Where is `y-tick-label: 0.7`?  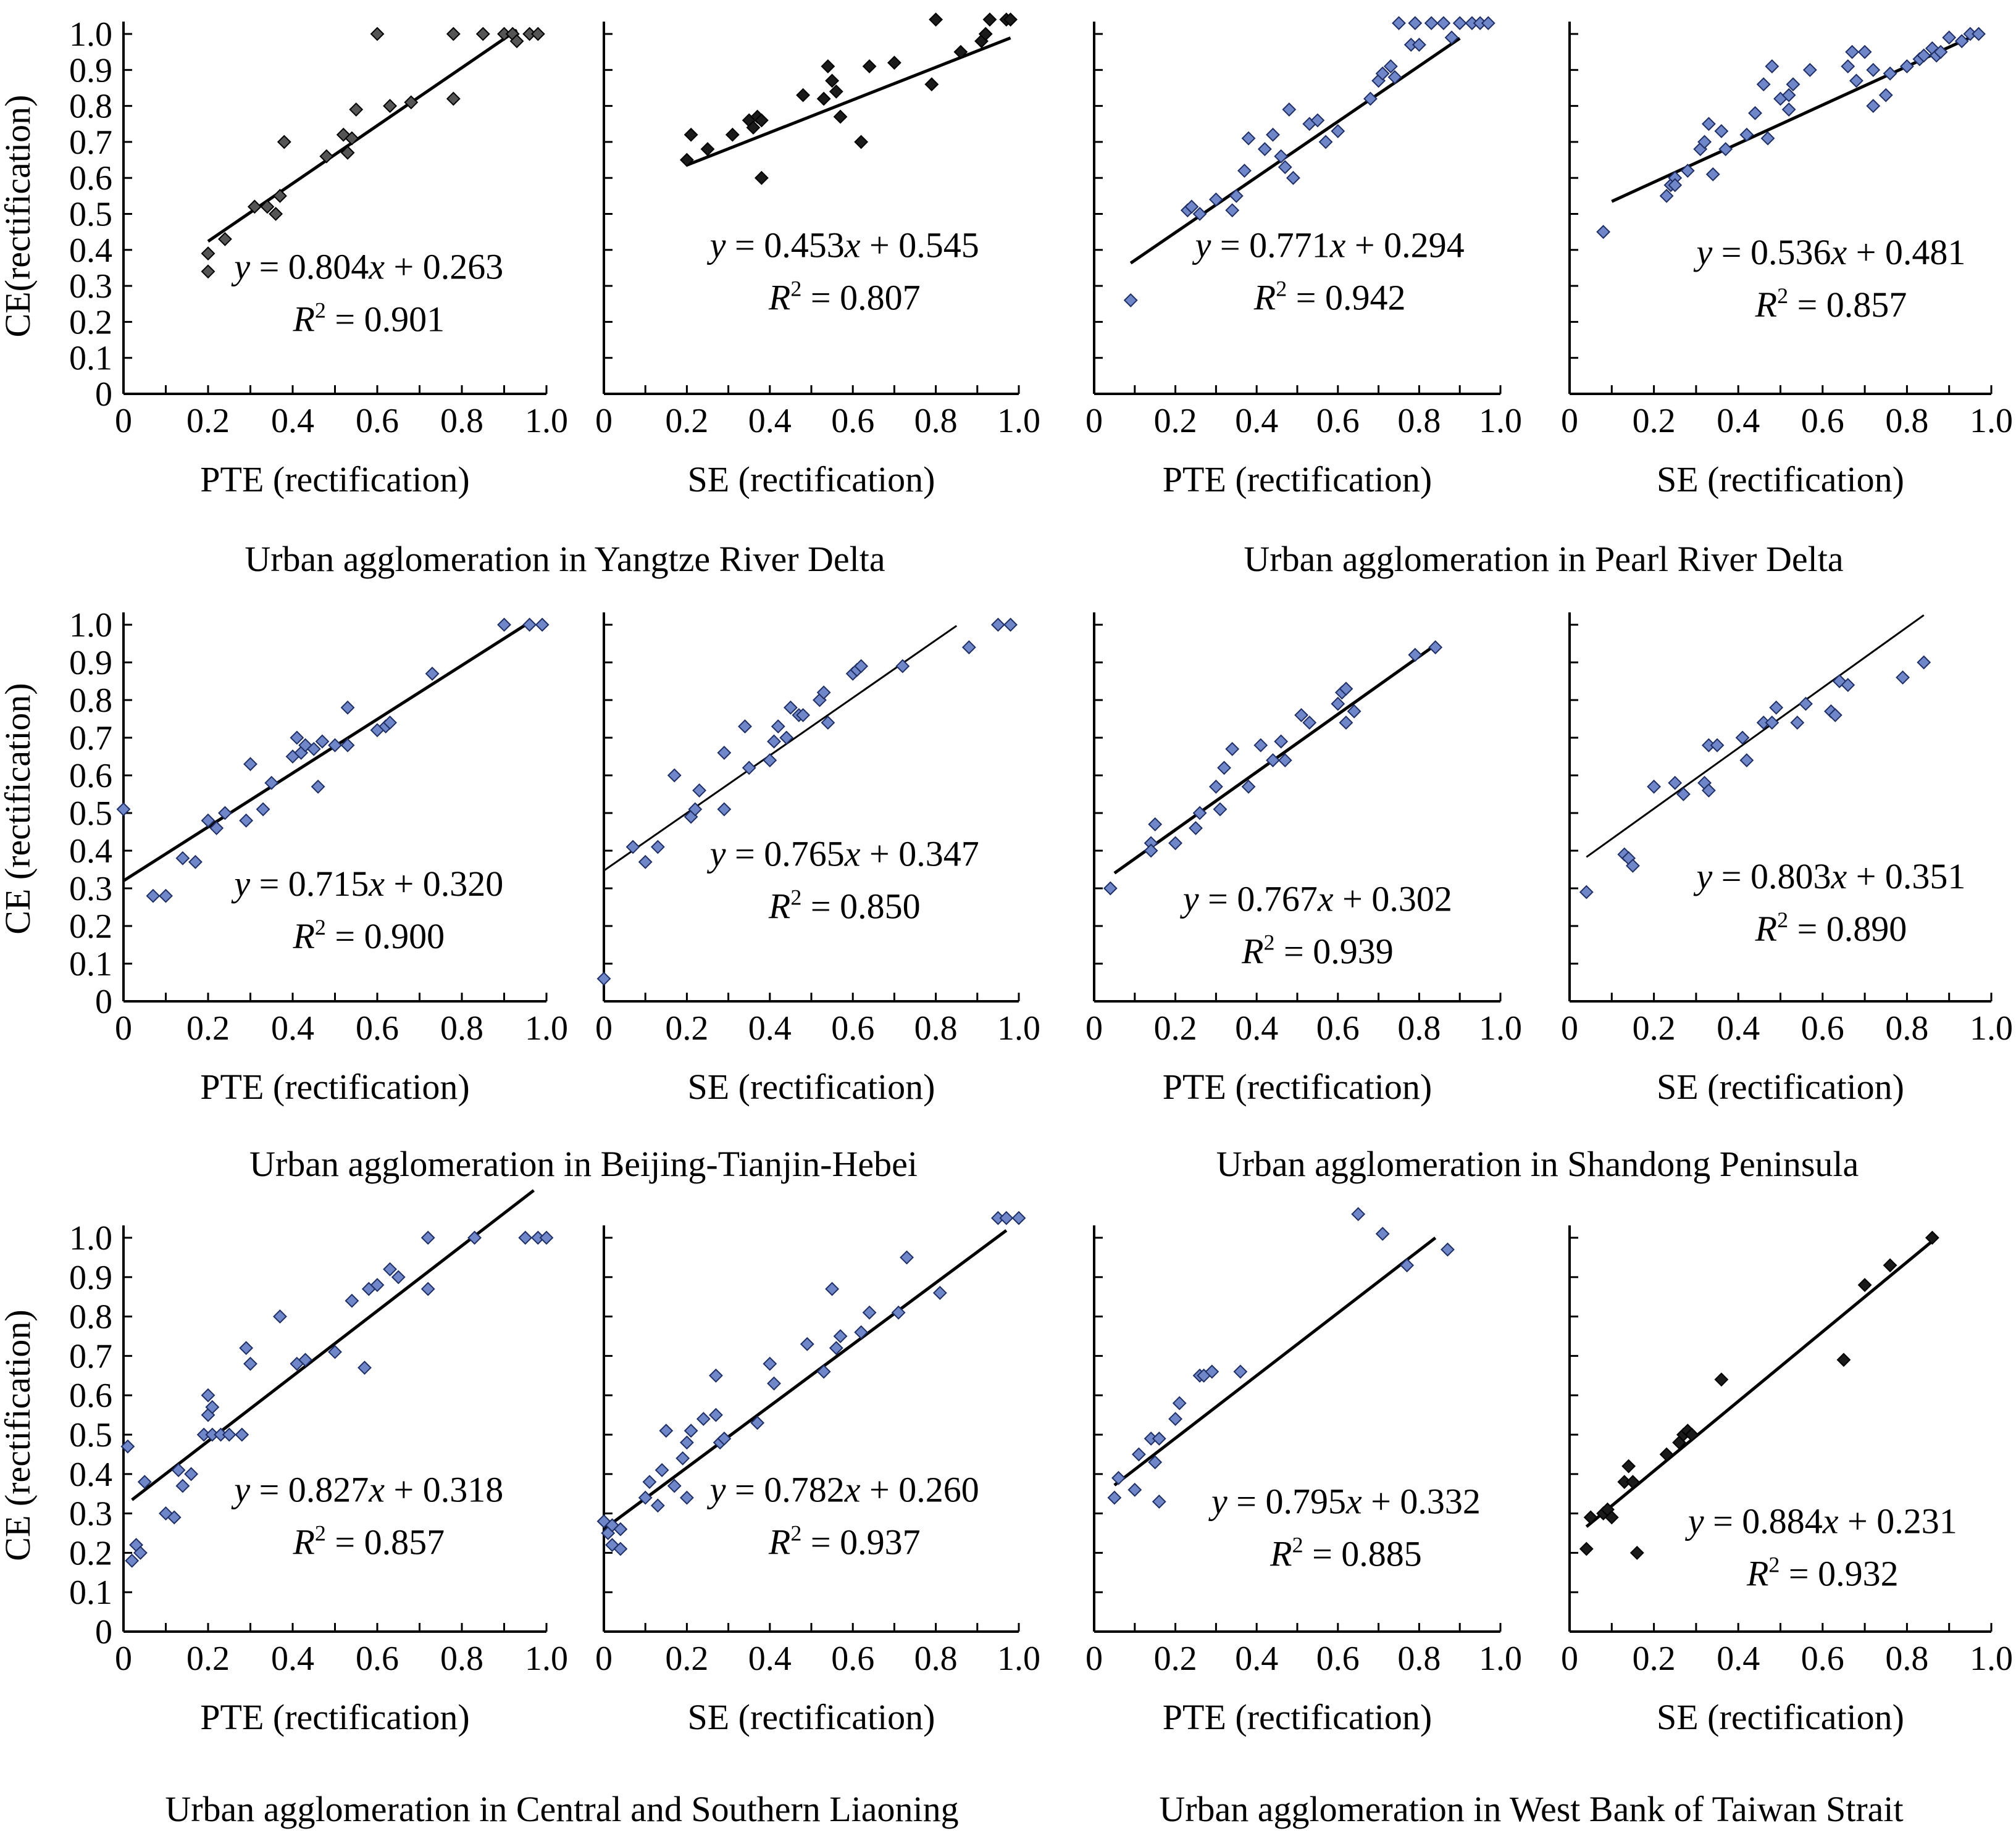 y-tick-label: 0.7 is located at coordinates (90, 738).